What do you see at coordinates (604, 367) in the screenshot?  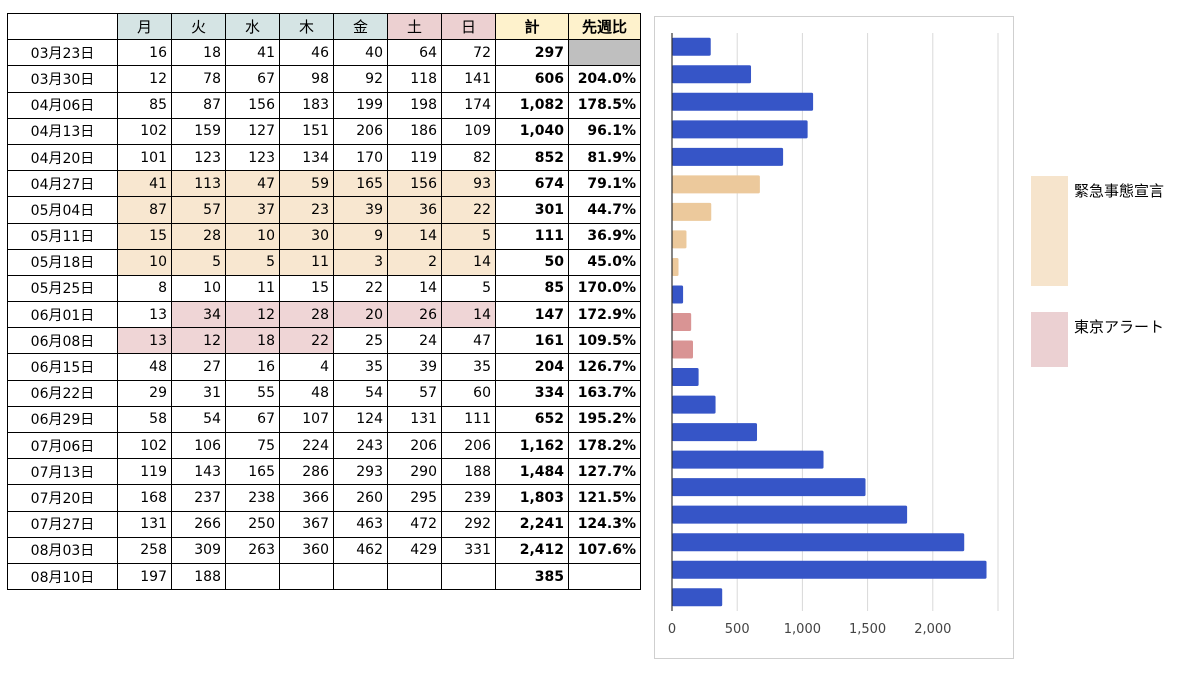 I see `row-ratio: 126.7%` at bounding box center [604, 367].